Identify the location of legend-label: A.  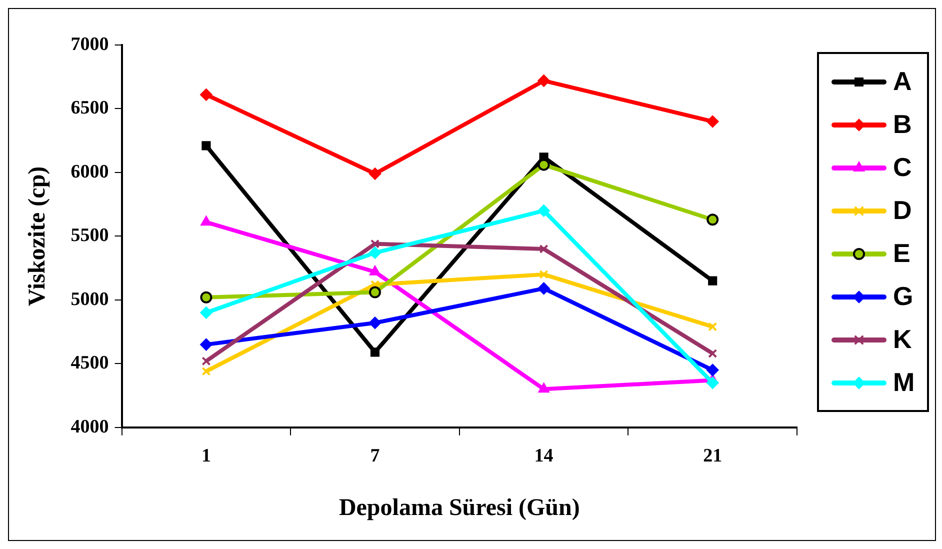
(902, 81).